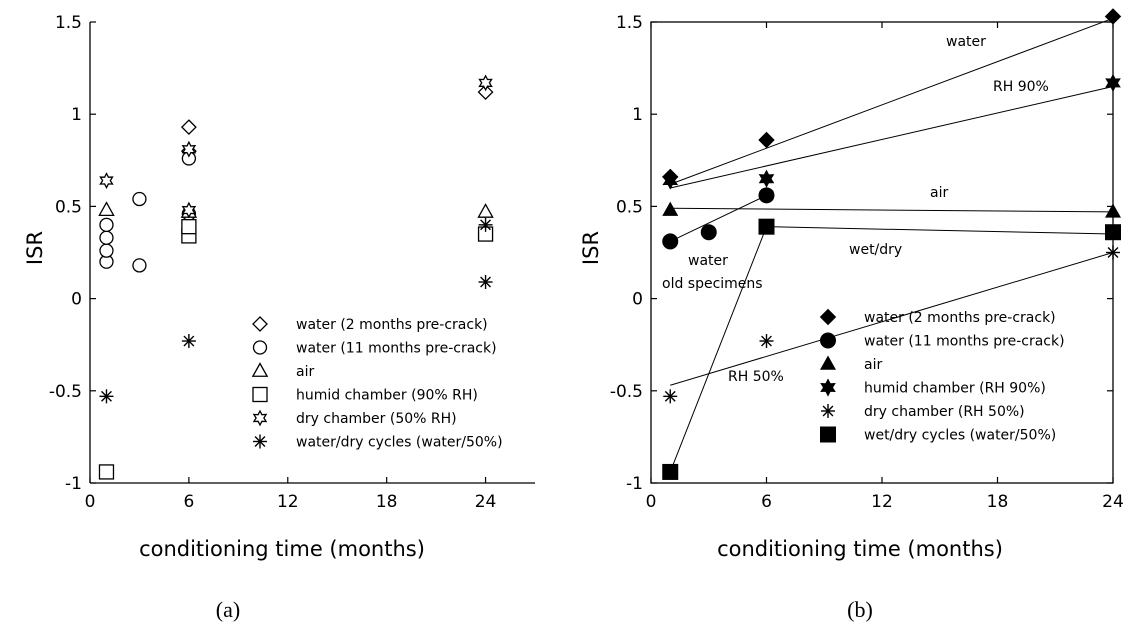  I want to click on point-dry-chamber-50-rh, so click(189, 210).